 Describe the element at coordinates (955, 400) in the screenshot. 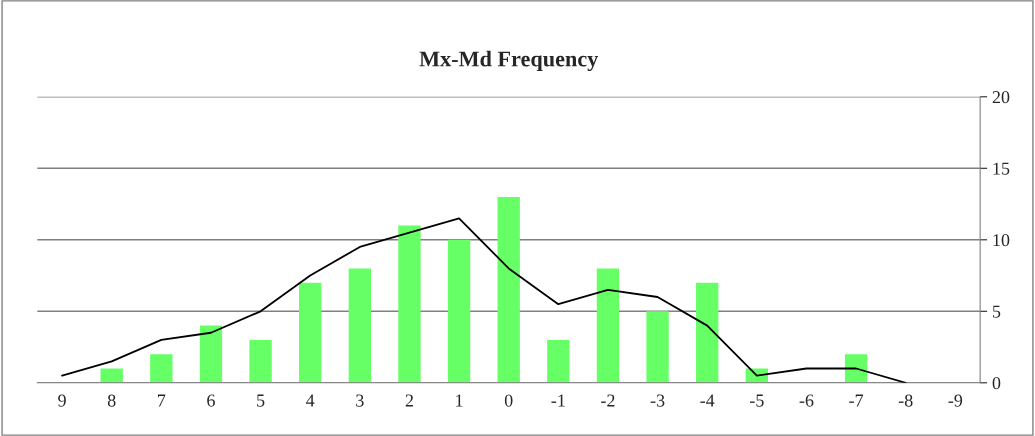

I see `x-tick-label: -9` at that location.